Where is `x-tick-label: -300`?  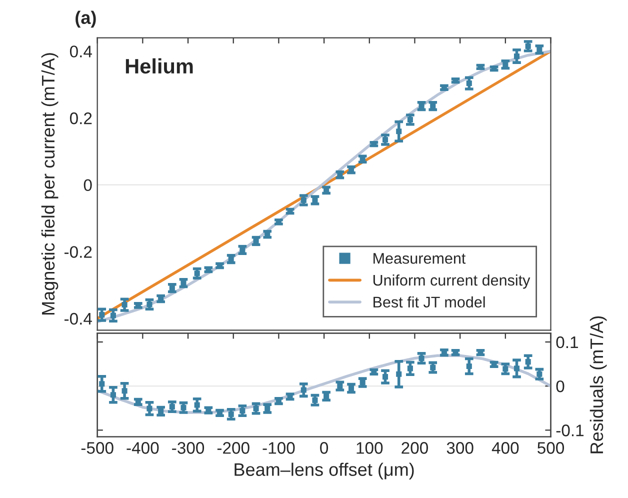
x-tick-label: -300 is located at coordinates (188, 448).